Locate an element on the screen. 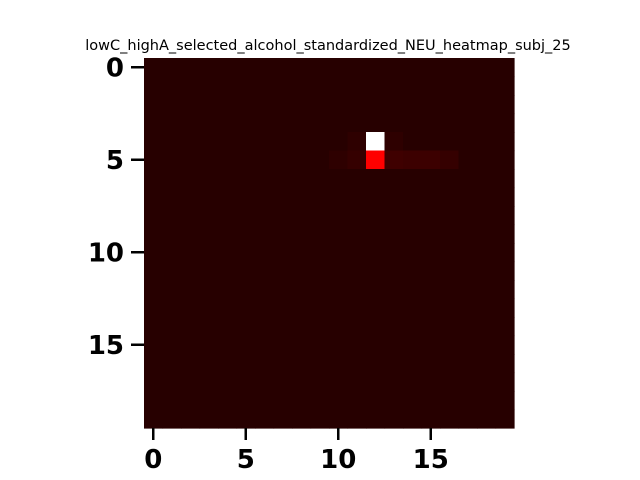 Image resolution: width=640 pixels, height=480 pixels. y-axis: 0 5 10 15 is located at coordinates (116, 207).